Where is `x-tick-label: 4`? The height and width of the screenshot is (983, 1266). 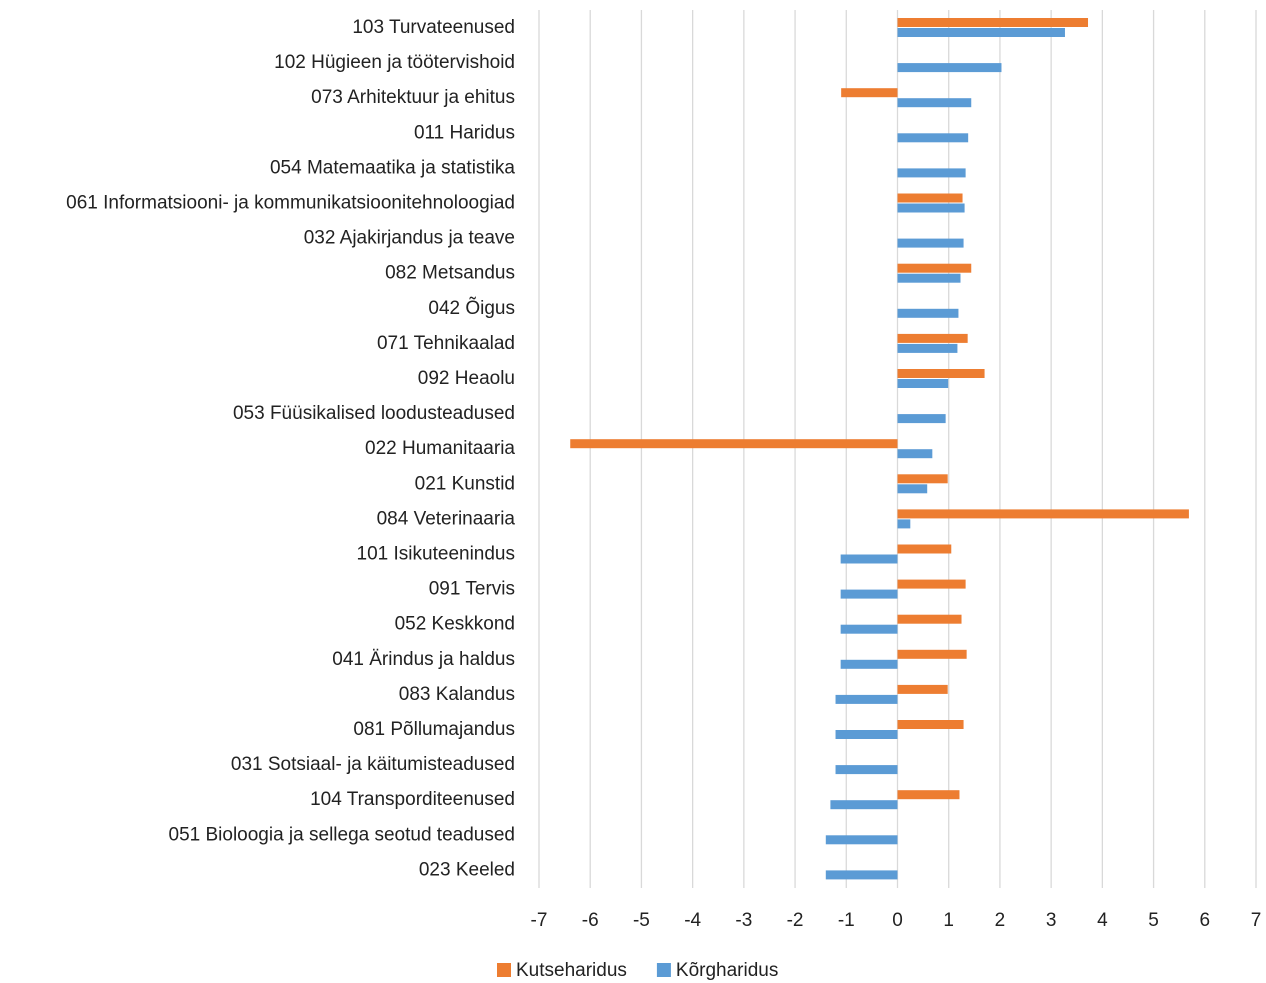 x-tick-label: 4 is located at coordinates (1102, 920).